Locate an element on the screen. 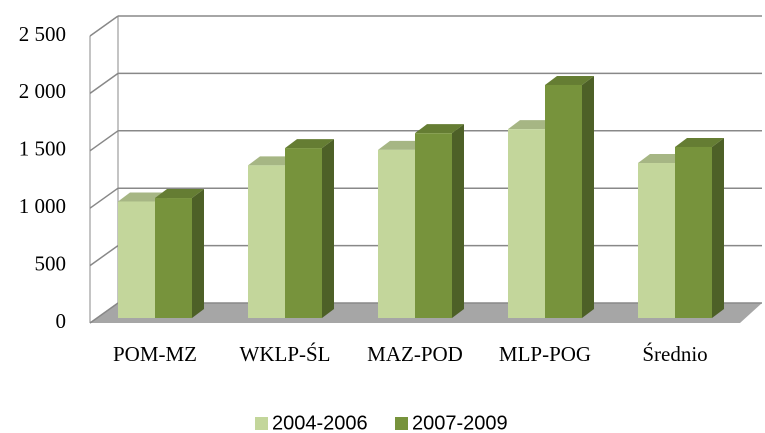 The height and width of the screenshot is (433, 765). legend-label: 2004-2006 is located at coordinates (320, 422).